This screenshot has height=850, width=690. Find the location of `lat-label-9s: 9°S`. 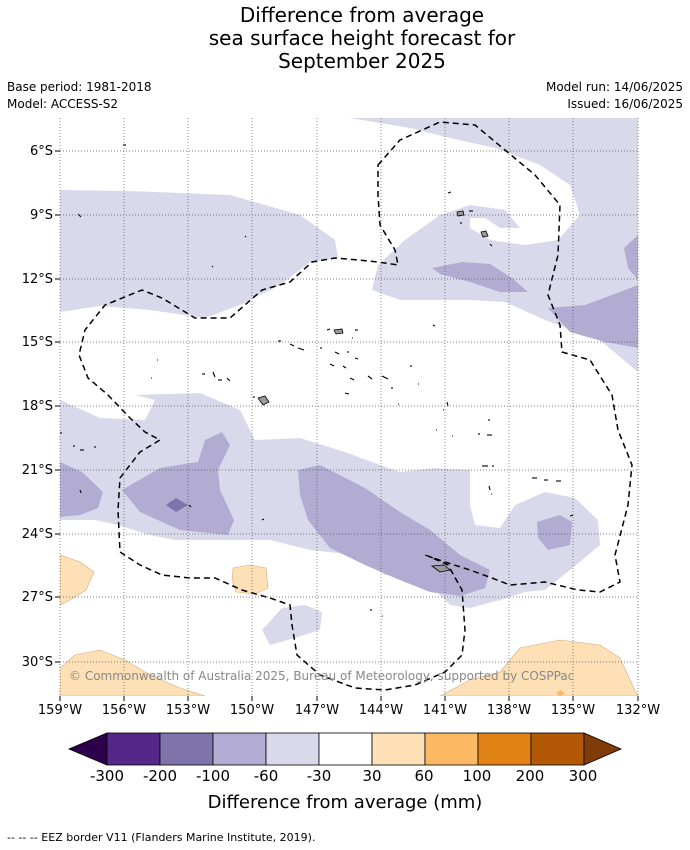

lat-label-9s: 9°S is located at coordinates (41, 215).